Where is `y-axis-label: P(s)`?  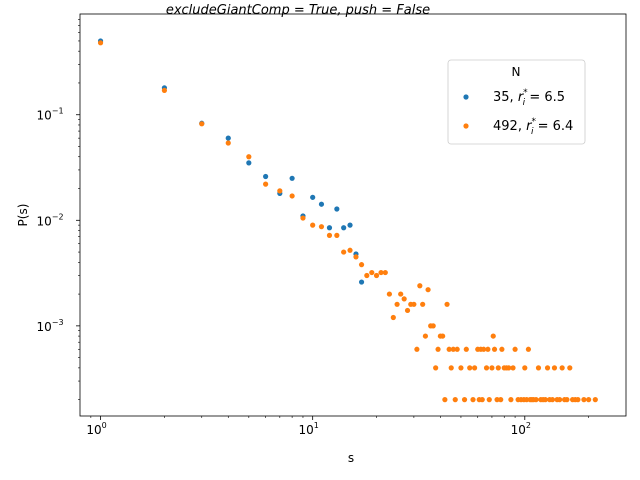
y-axis-label: P(s) is located at coordinates (23, 215).